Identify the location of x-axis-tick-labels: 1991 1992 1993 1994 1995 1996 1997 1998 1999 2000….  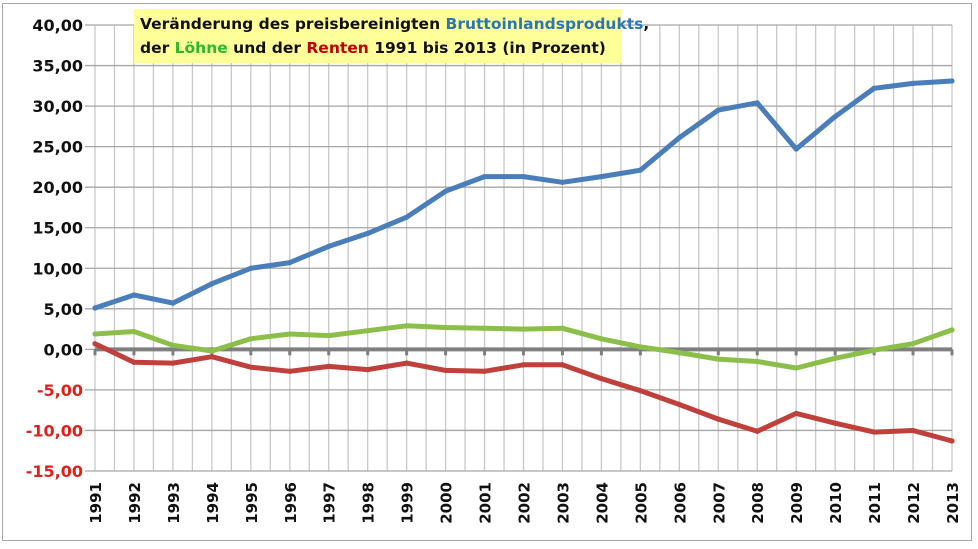
(524, 503).